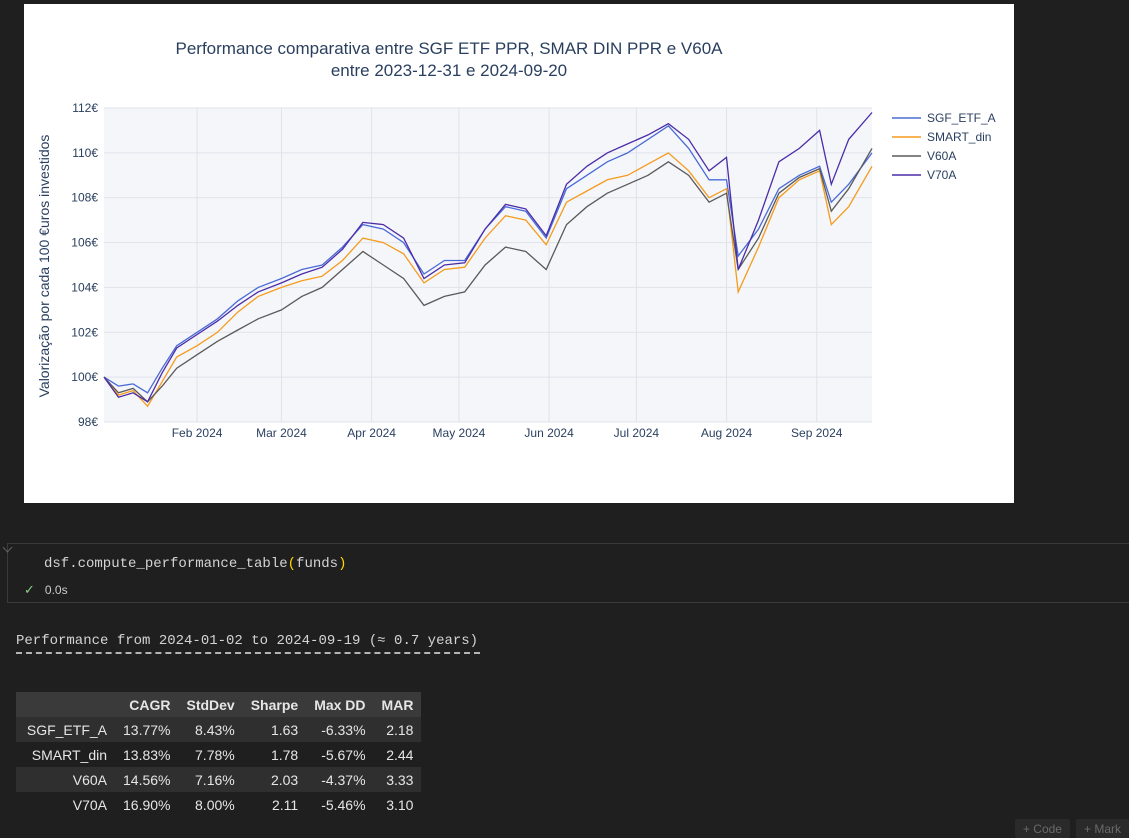 Image resolution: width=1129 pixels, height=838 pixels. I want to click on row-label: V60A, so click(65, 779).